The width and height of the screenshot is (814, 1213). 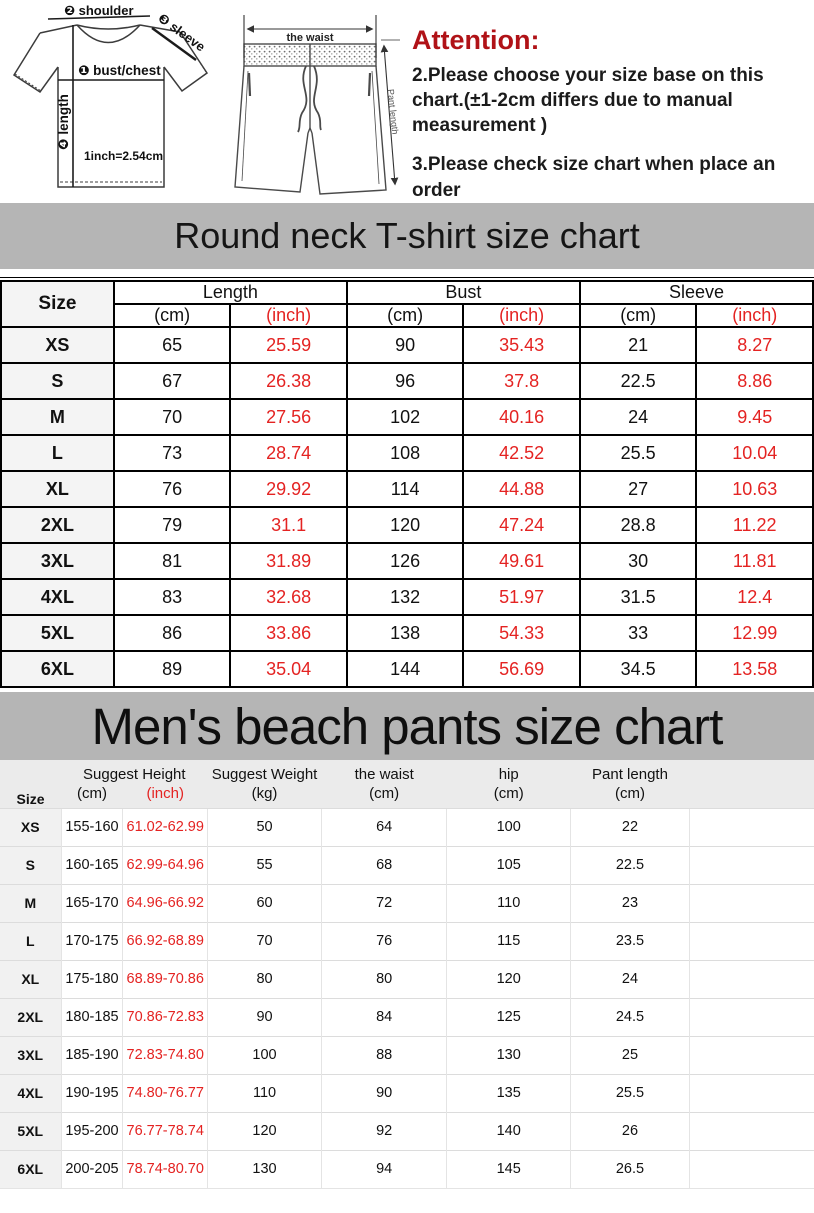 I want to click on col-group-empty, so click(x=751, y=784).